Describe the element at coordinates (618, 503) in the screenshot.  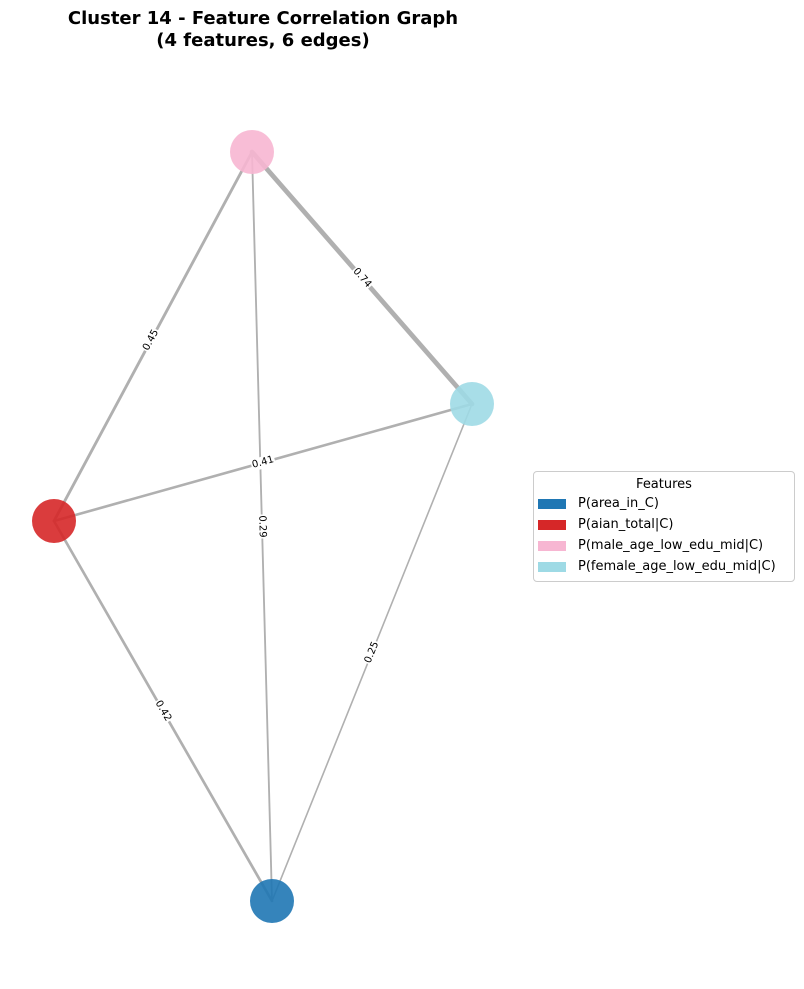
I see `legend-label: P(area_in_C)` at that location.